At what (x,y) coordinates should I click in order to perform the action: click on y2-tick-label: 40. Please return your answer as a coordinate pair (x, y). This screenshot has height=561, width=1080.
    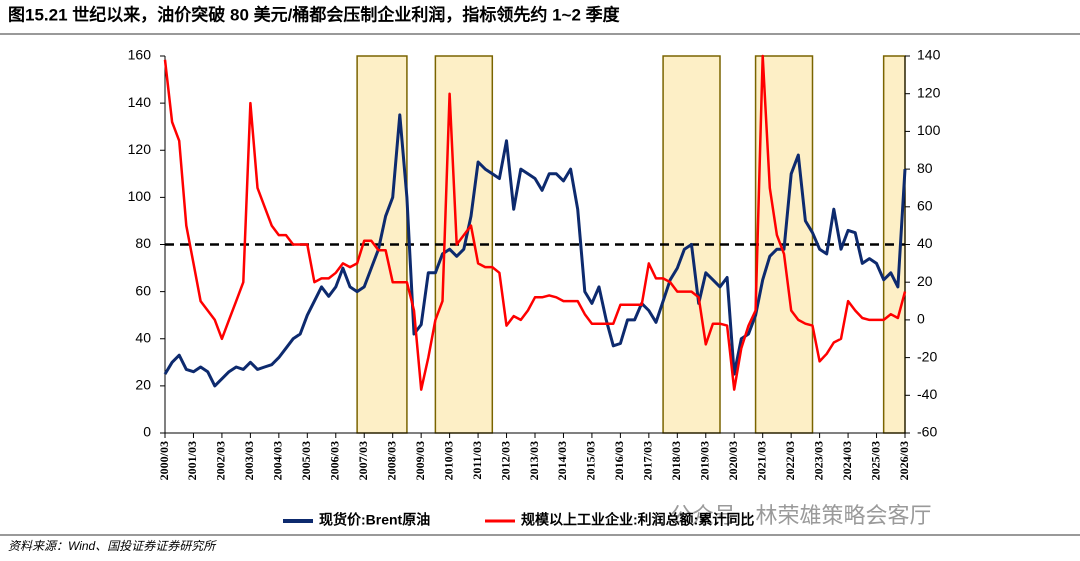
    Looking at the image, I should click on (925, 243).